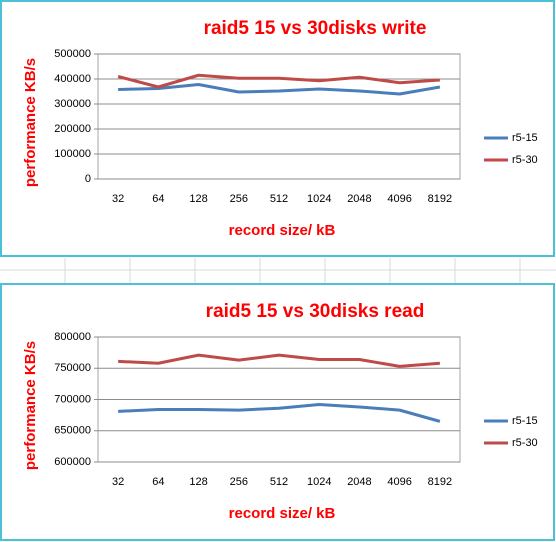 This screenshot has height=542, width=556. What do you see at coordinates (278, 270) in the screenshot?
I see `sheet-grid` at bounding box center [278, 270].